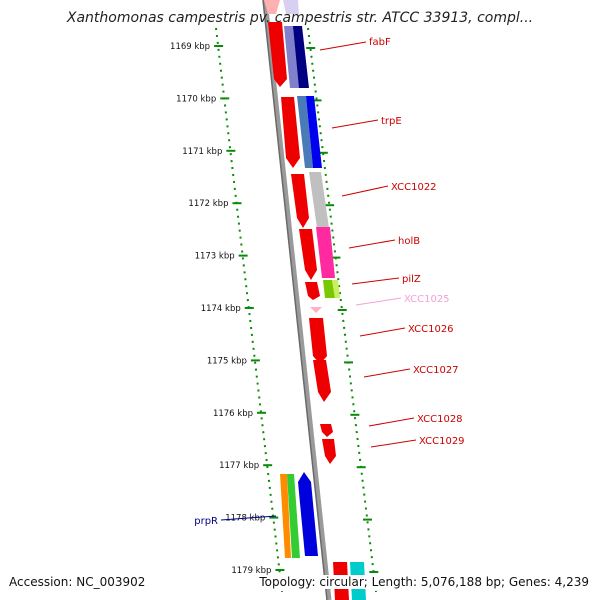 Image resolution: width=600 pixels, height=600 pixels. What do you see at coordinates (409, 241) in the screenshot?
I see `gene-label-holB: holB` at bounding box center [409, 241].